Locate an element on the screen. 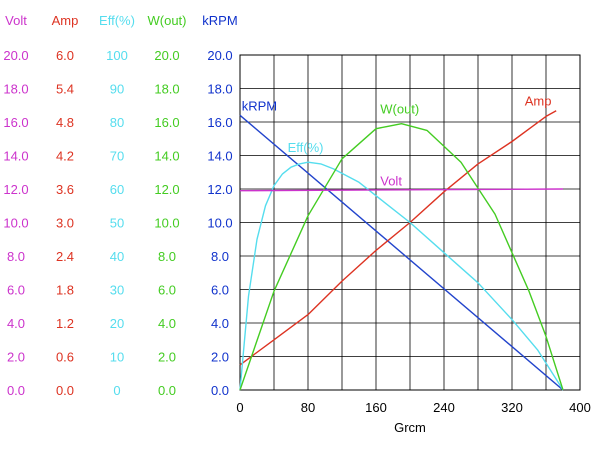  axis-tick-krpm: 16.0 is located at coordinates (219, 122).